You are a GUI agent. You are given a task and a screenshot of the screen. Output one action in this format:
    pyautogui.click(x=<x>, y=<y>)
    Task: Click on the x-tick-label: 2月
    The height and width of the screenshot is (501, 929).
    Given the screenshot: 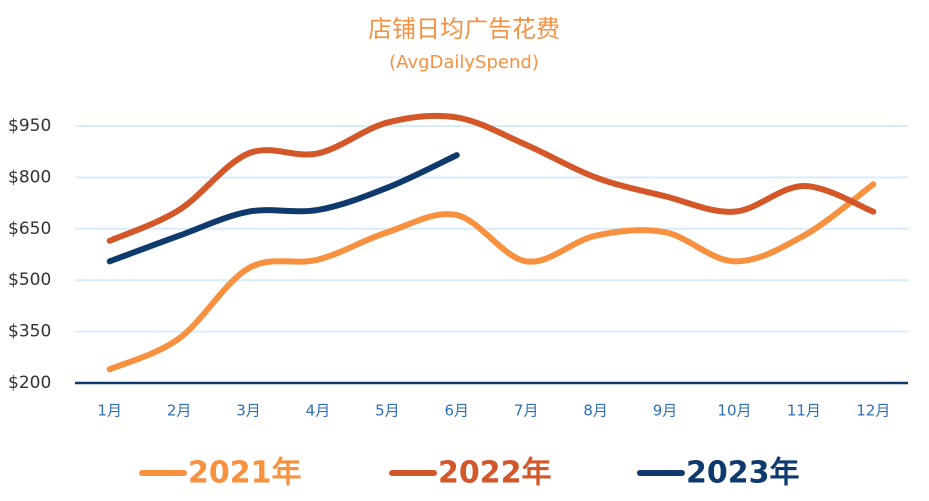 What is the action you would take?
    pyautogui.click(x=179, y=411)
    